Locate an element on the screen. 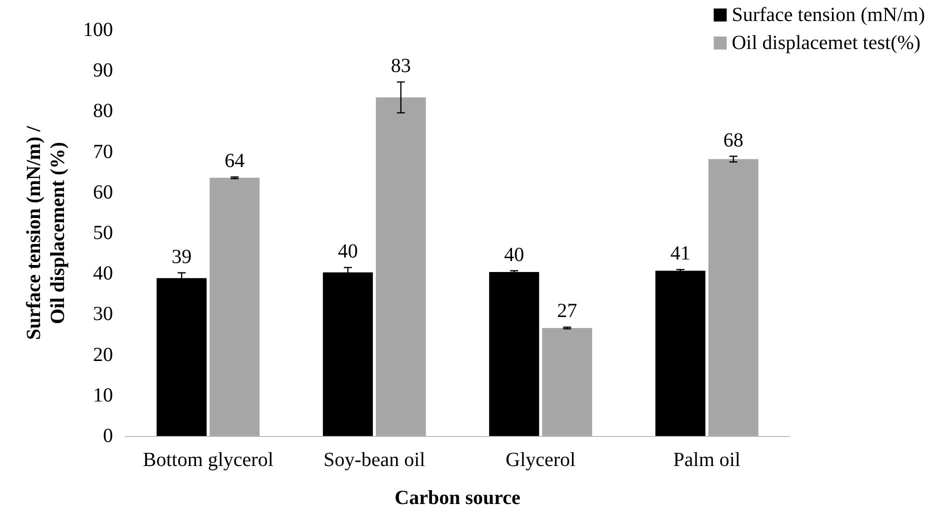 The width and height of the screenshot is (930, 530). y-tick-label: 100 is located at coordinates (98, 30).